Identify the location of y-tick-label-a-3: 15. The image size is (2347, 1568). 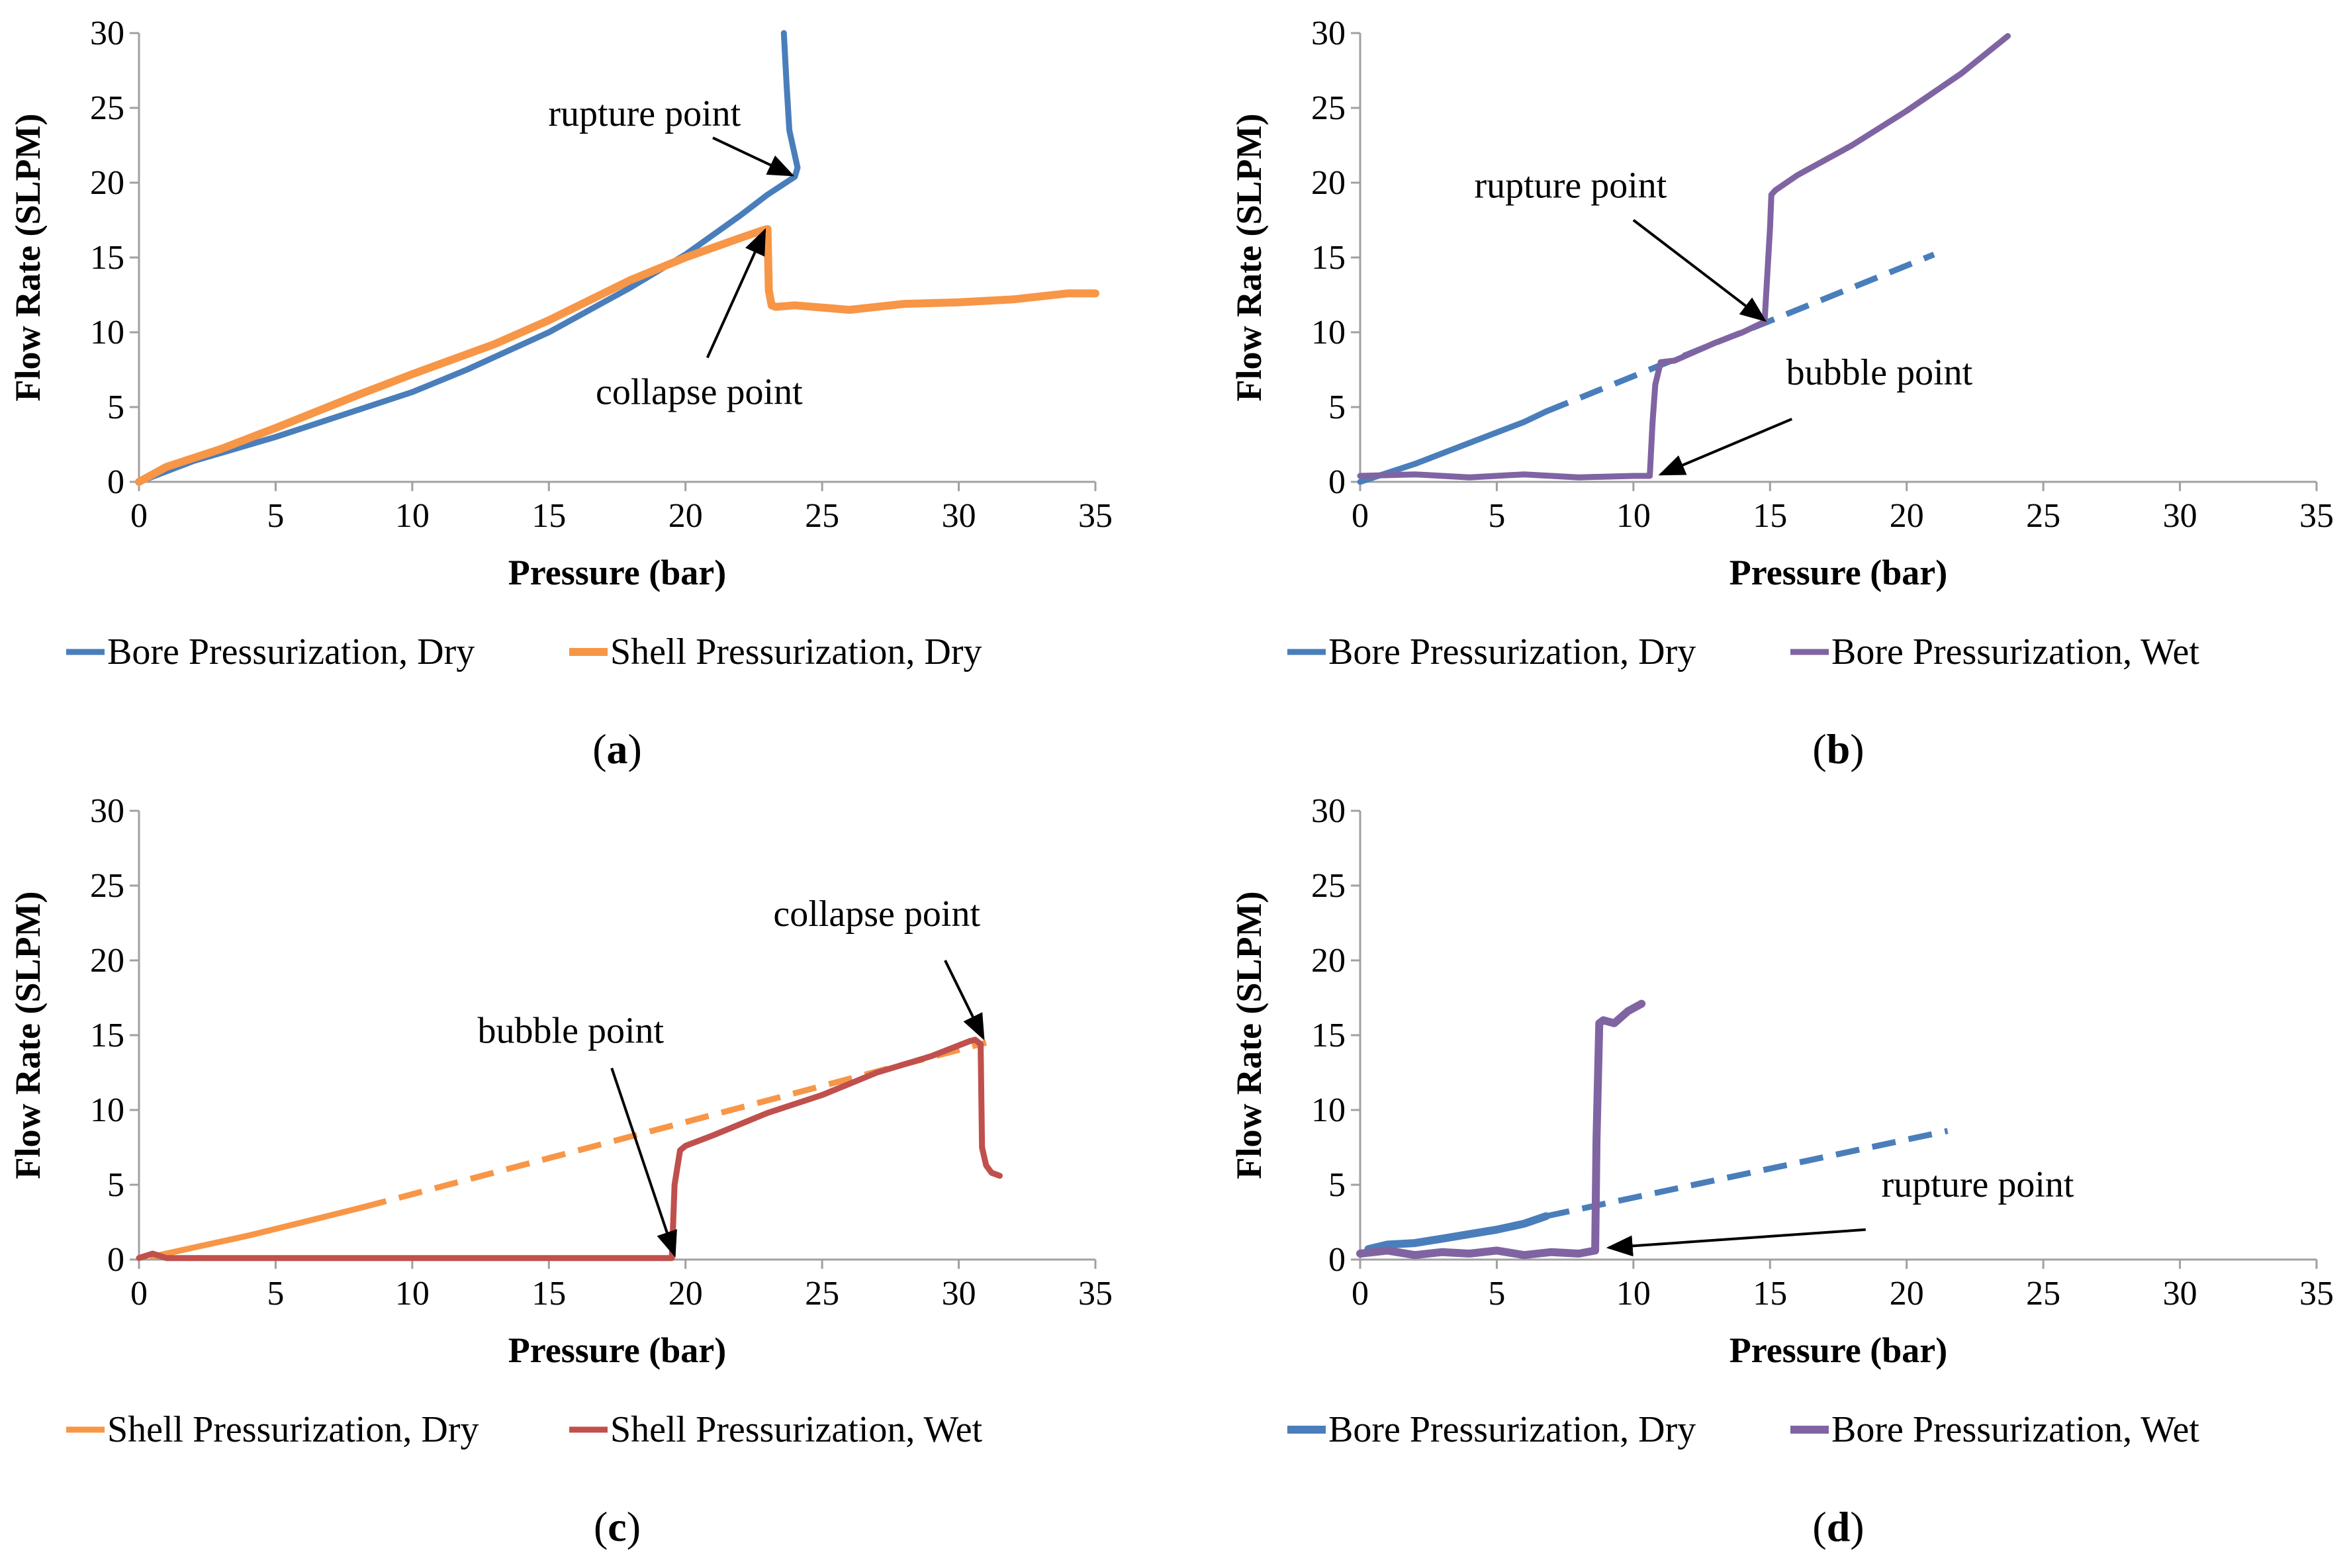
(107, 258).